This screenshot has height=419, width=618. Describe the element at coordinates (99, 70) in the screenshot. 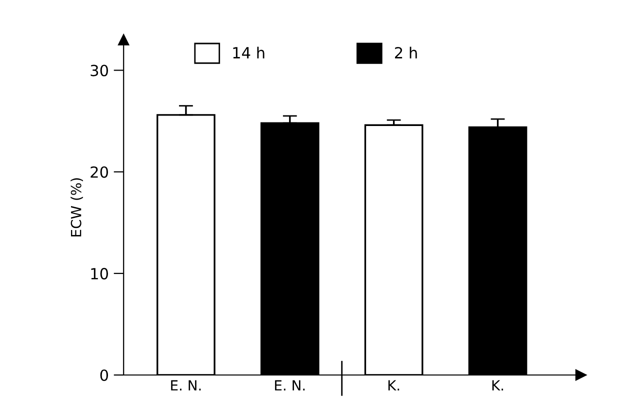

I see `y-tick-label: 30` at that location.